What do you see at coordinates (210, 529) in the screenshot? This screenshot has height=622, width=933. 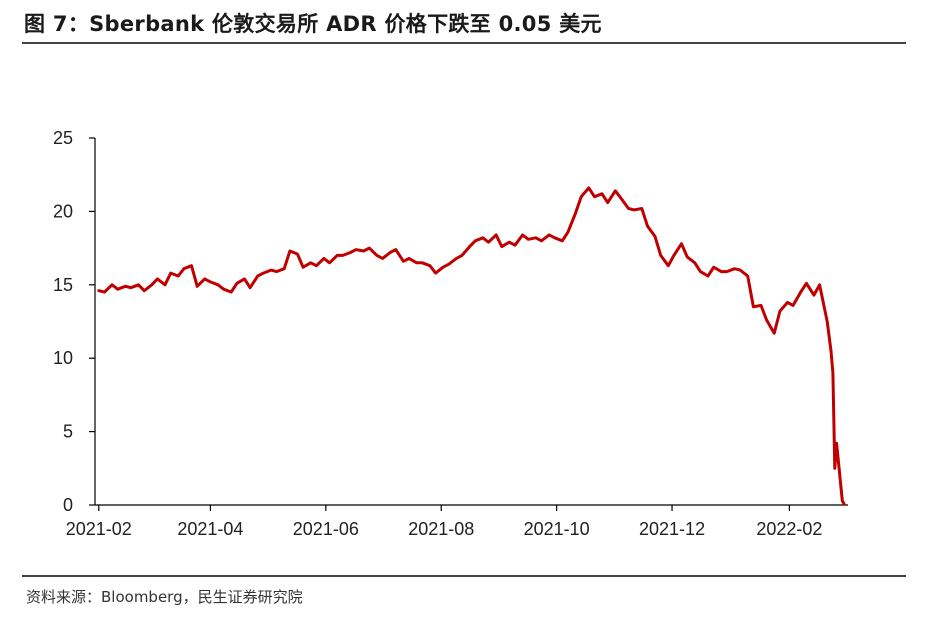 I see `x-tick-label: 2021-04` at bounding box center [210, 529].